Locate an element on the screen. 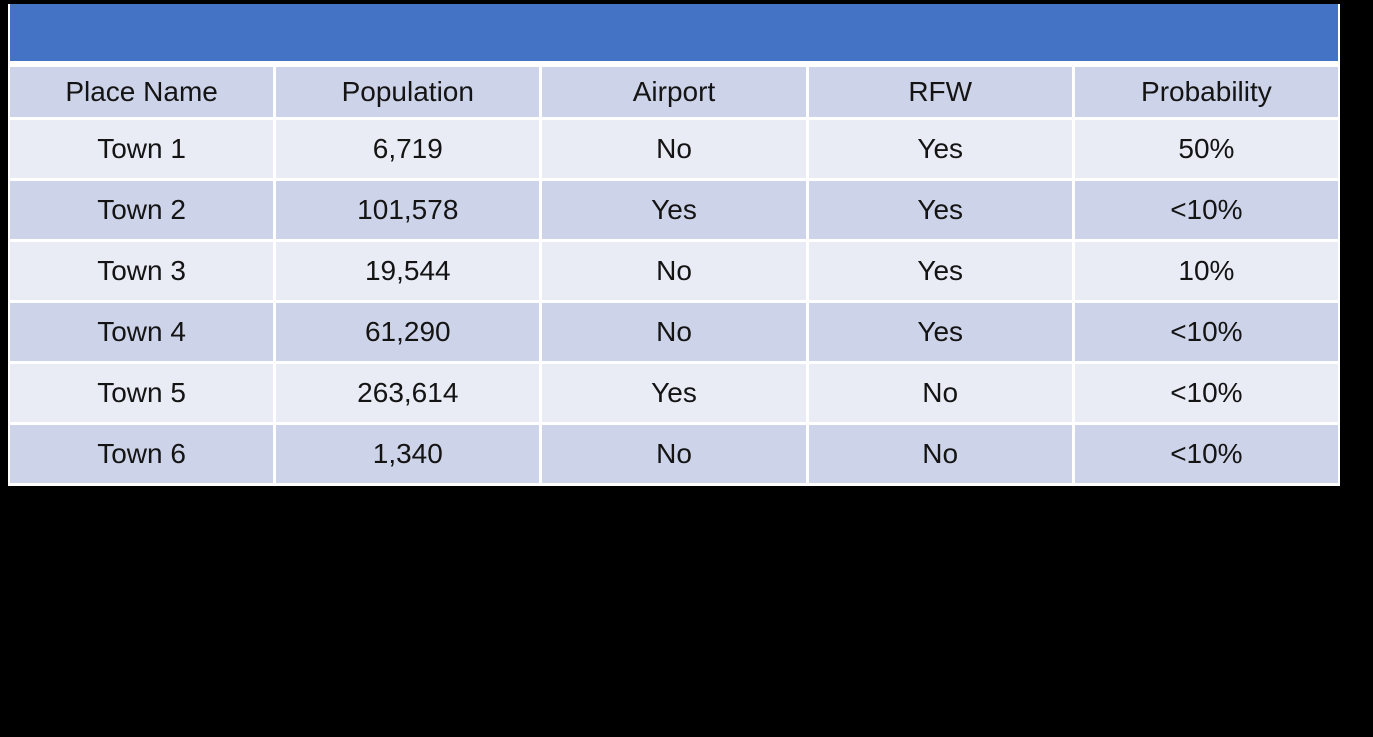  column-header-place-name: Place Name is located at coordinates (142, 92).